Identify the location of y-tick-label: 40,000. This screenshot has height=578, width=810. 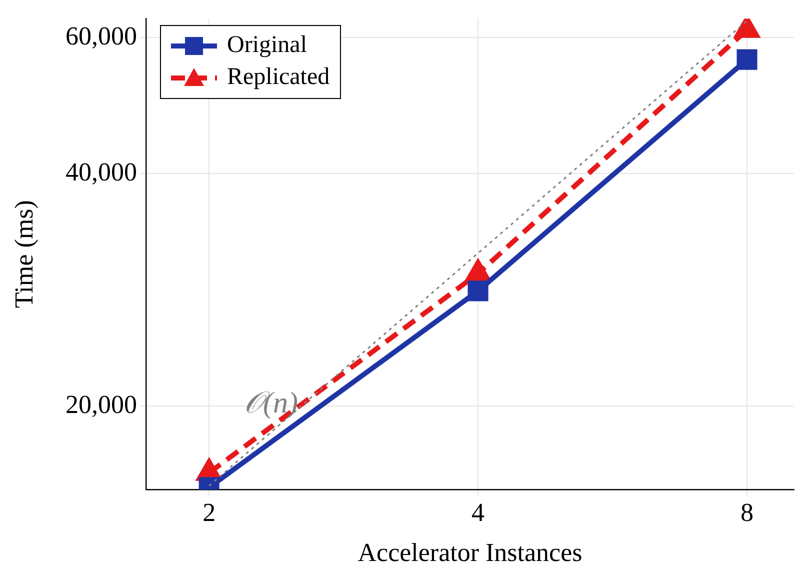
(101, 171).